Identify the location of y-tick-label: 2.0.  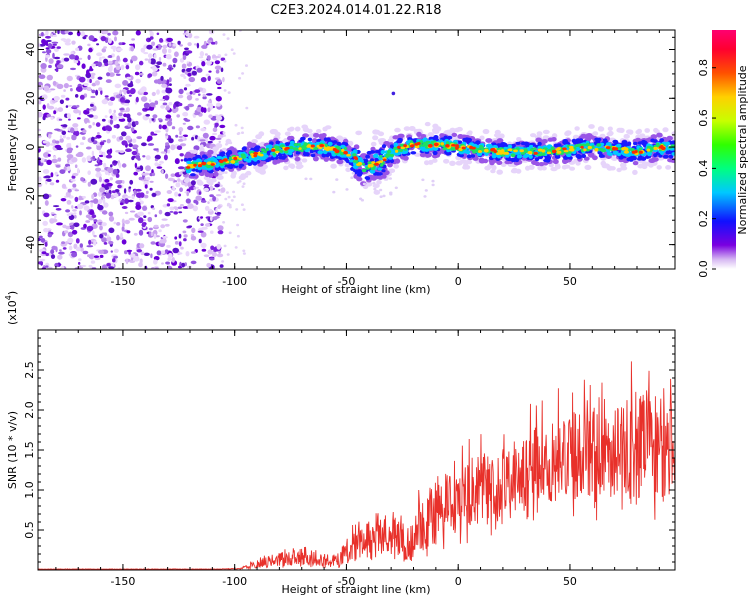
(29, 410).